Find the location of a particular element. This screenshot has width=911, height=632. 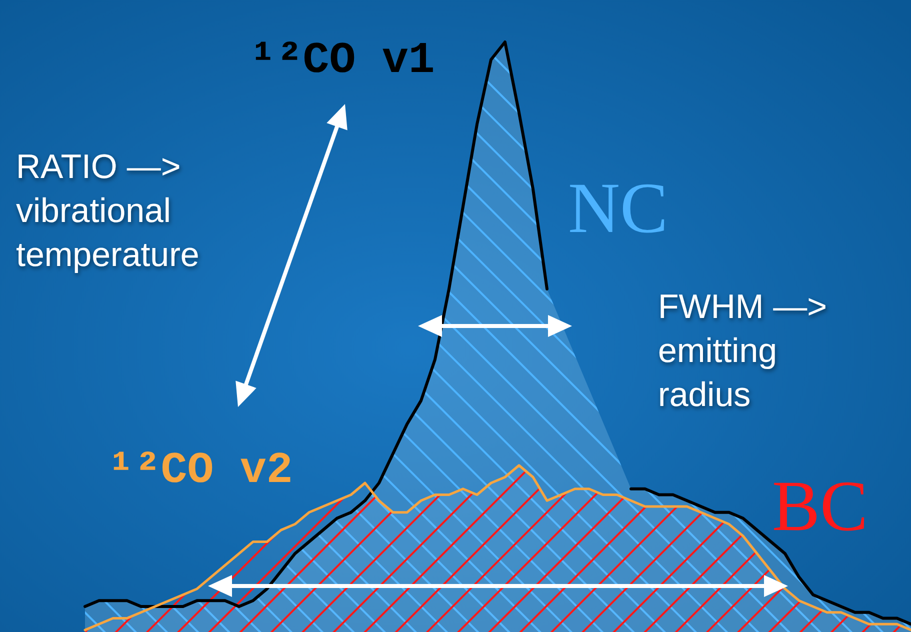

annotation: NC is located at coordinates (618, 208).